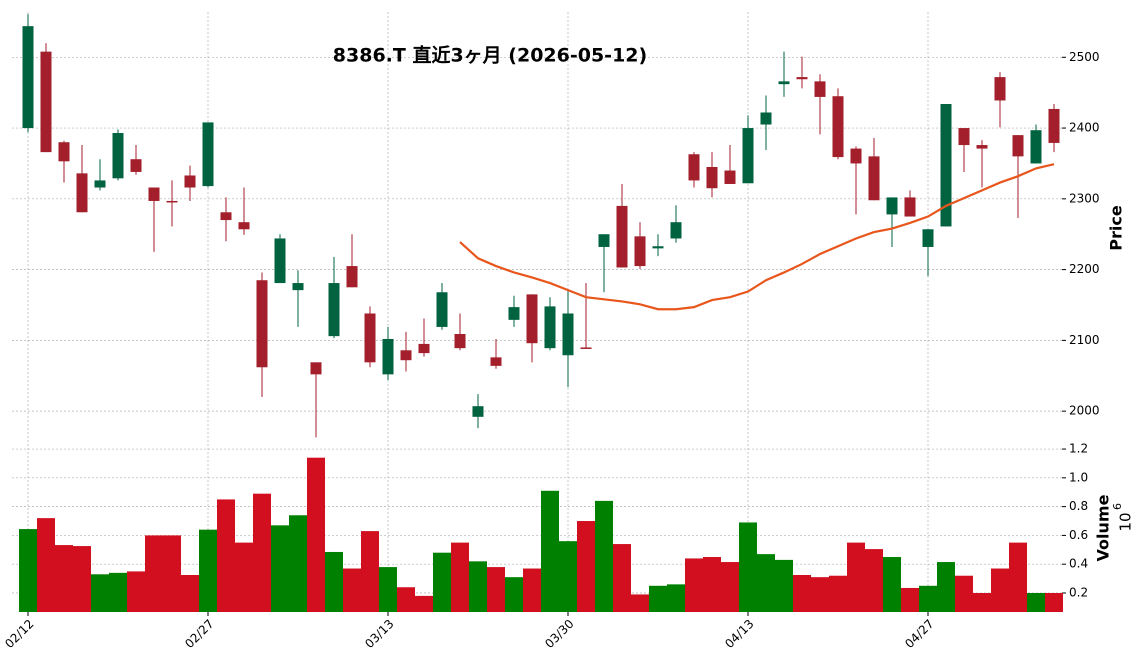 The height and width of the screenshot is (670, 1148). What do you see at coordinates (1126, 521) in the screenshot?
I see `multiplier-base: 10` at bounding box center [1126, 521].